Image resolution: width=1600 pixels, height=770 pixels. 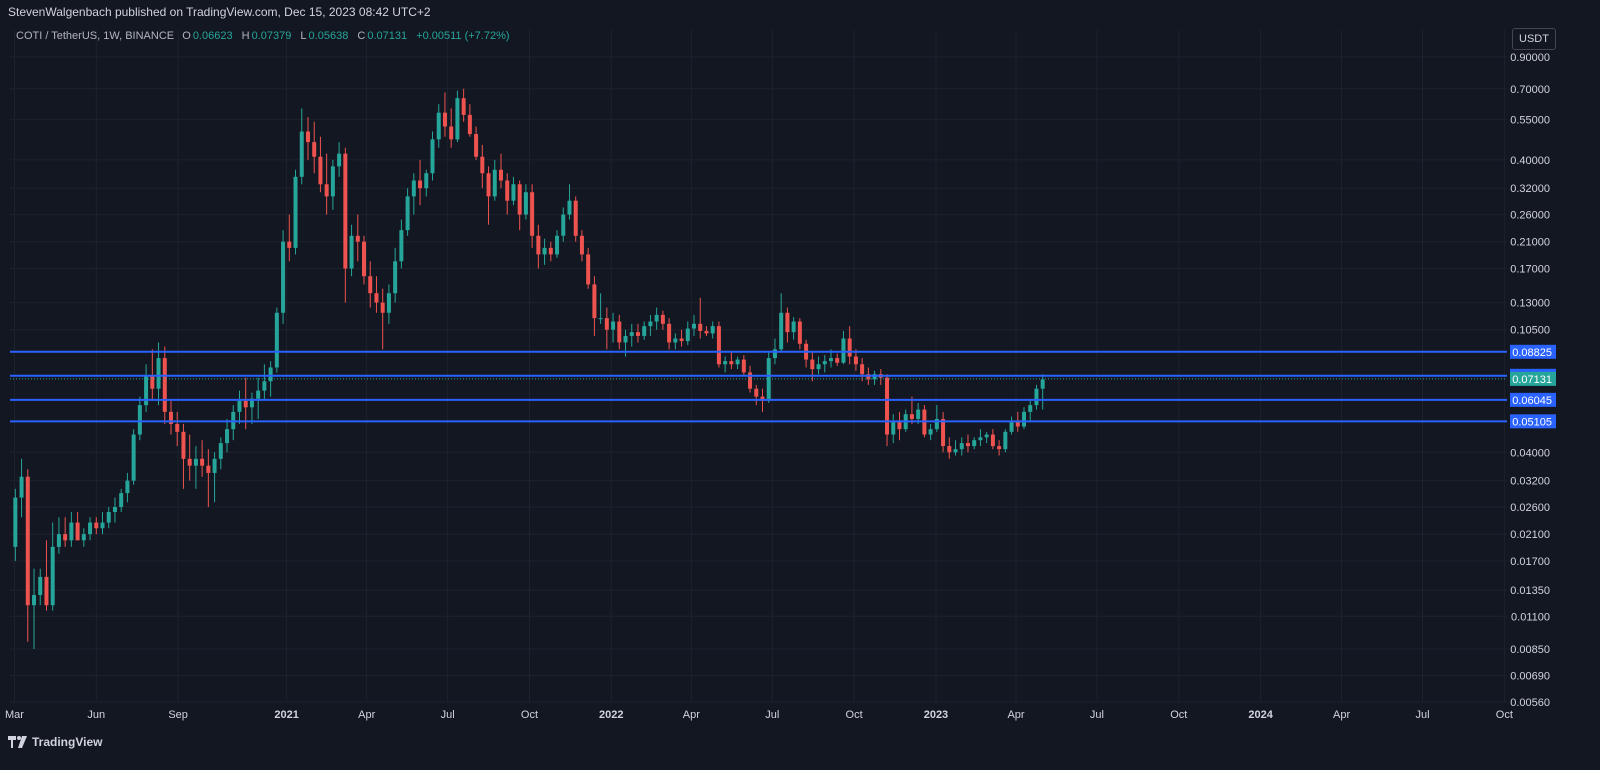 I want to click on y-tick-label: 0.17000, so click(x=1530, y=270).